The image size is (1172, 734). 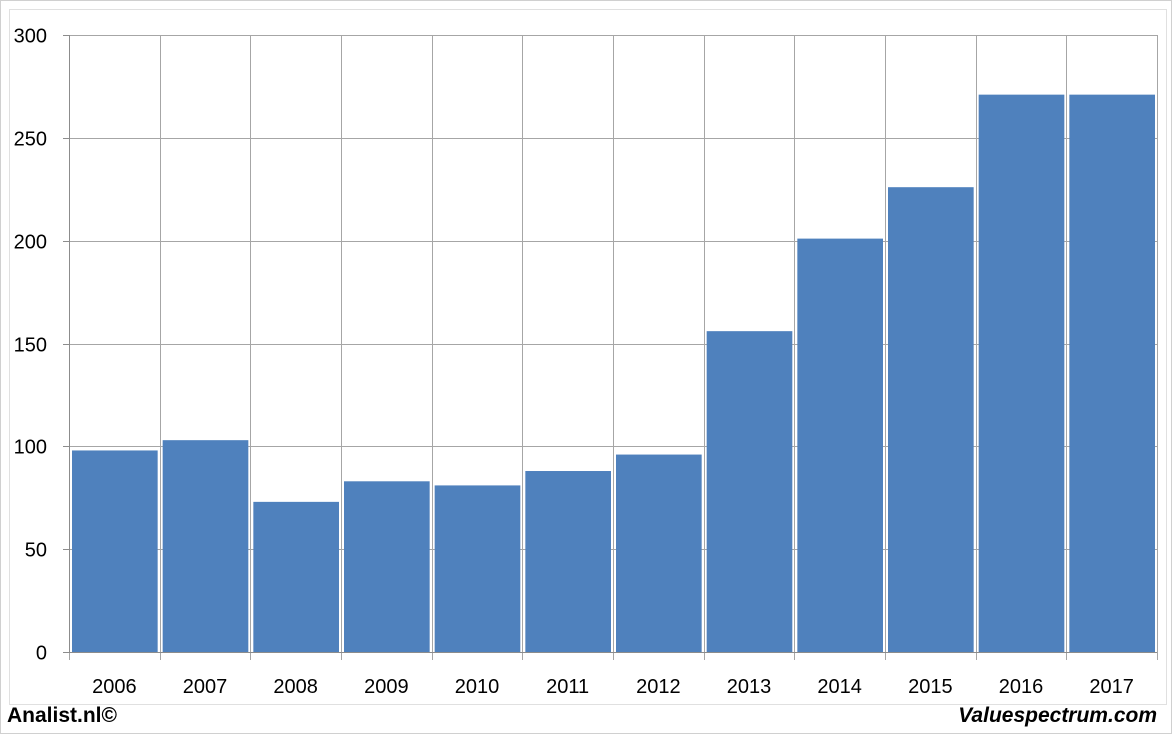 What do you see at coordinates (1112, 373) in the screenshot?
I see `bar-2017` at bounding box center [1112, 373].